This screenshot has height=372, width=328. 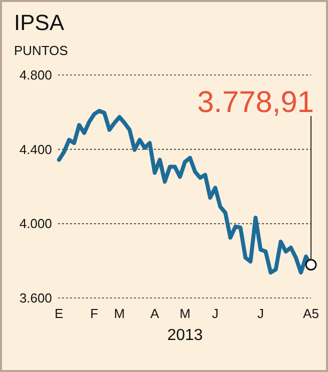 What do you see at coordinates (35, 224) in the screenshot?
I see `y-tick-label: 4.000` at bounding box center [35, 224].